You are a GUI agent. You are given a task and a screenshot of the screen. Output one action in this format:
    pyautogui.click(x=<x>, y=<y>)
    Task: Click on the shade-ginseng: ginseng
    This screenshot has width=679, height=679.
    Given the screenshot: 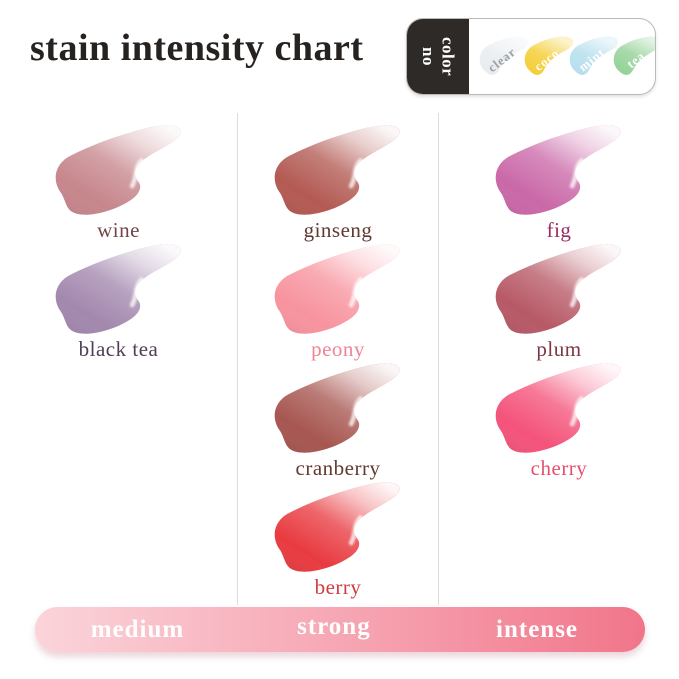 What is the action you would take?
    pyautogui.click(x=338, y=182)
    